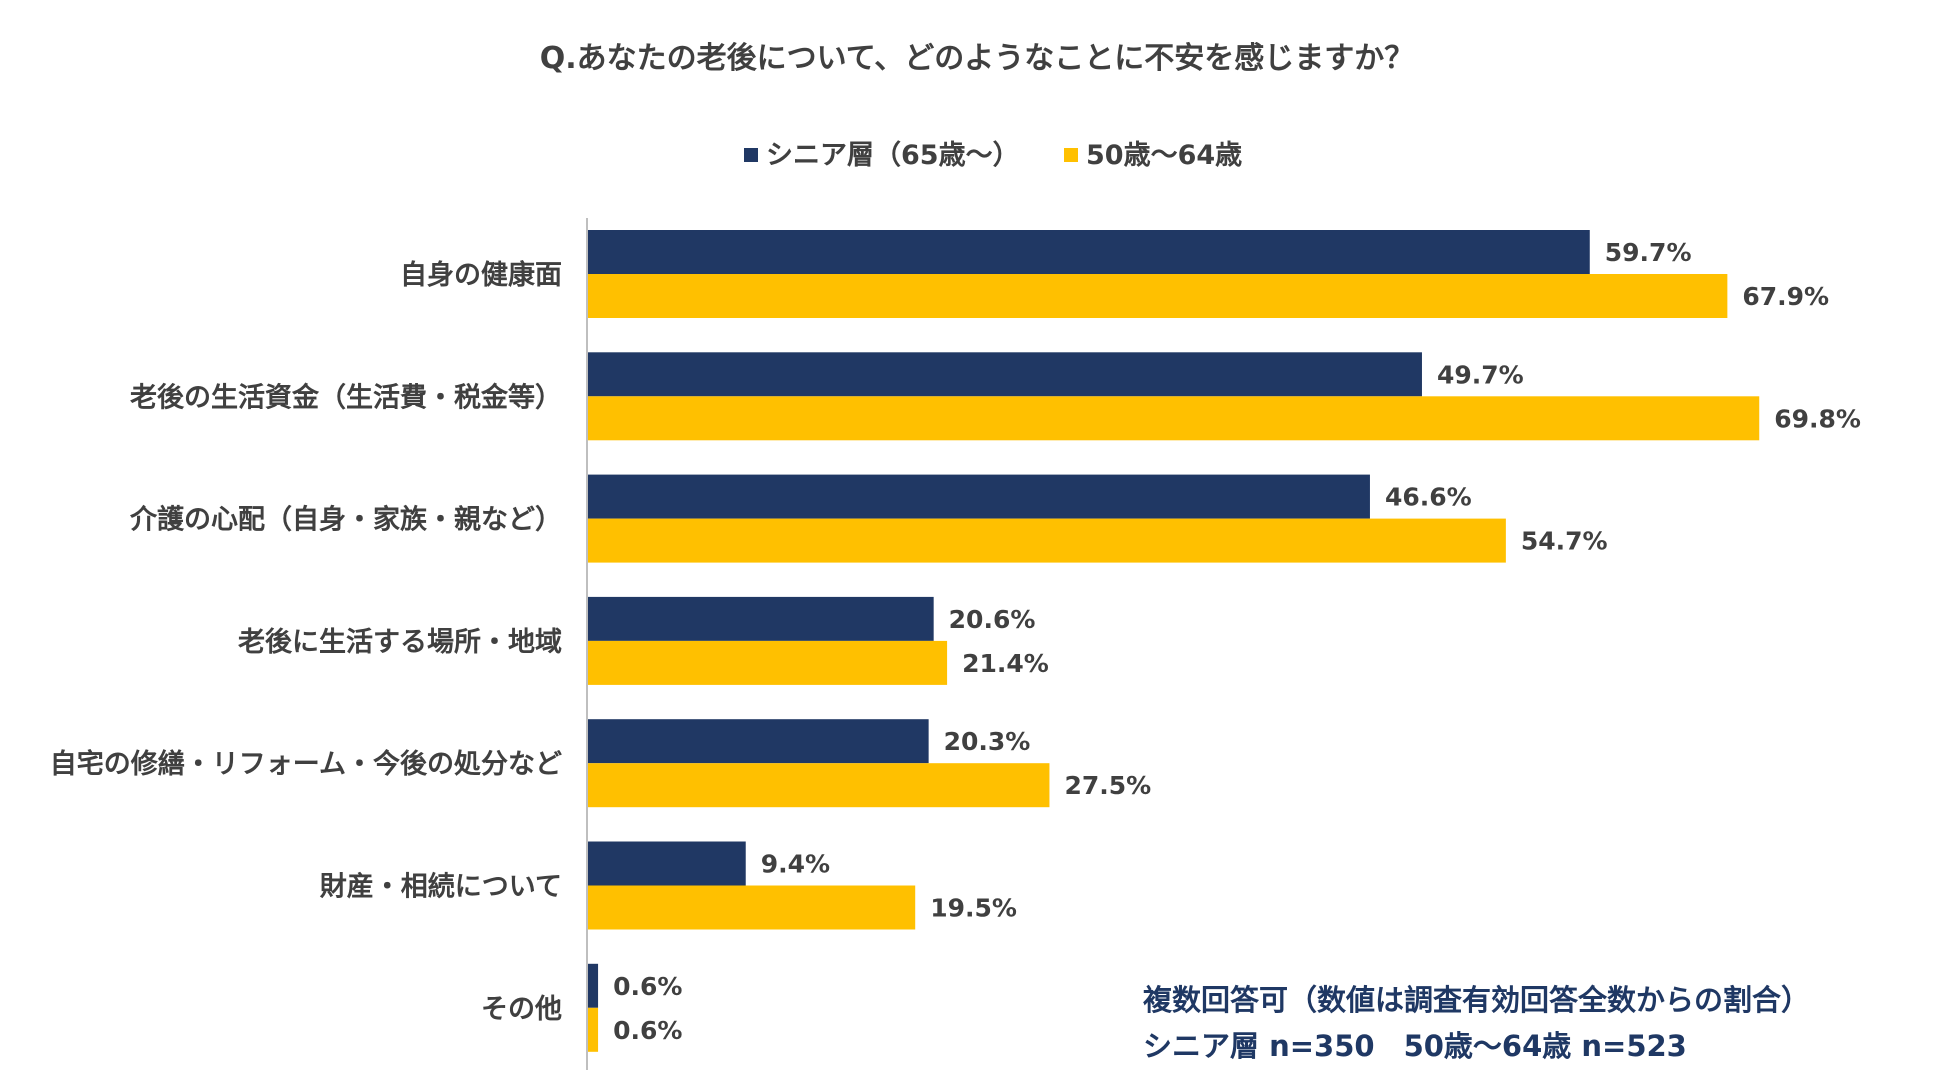 The image size is (1953, 1088). What do you see at coordinates (1817, 418) in the screenshot?
I see `data-label: 69.8%` at bounding box center [1817, 418].